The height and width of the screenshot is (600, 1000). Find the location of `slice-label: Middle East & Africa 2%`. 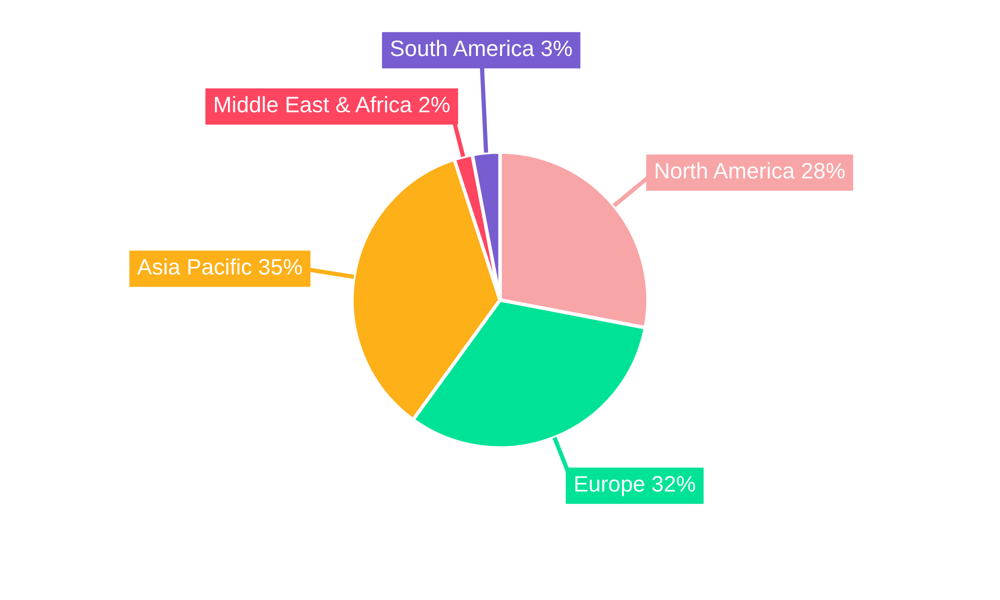

slice-label: Middle East & Africa 2% is located at coordinates (332, 104).